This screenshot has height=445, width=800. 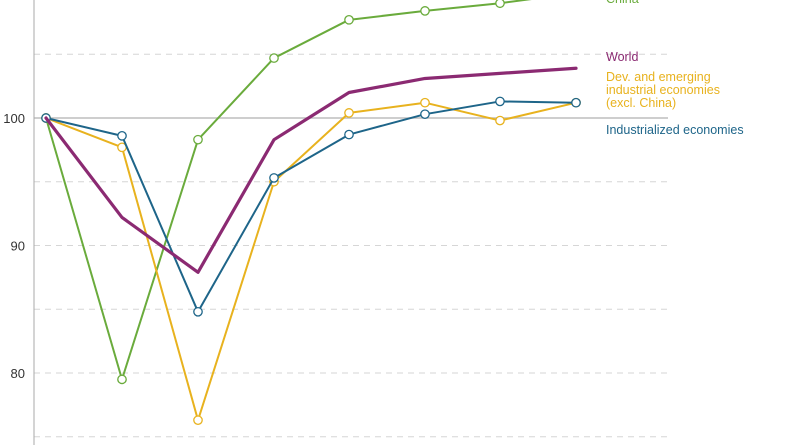 What do you see at coordinates (18, 246) in the screenshot?
I see `y-tick-label: 90` at bounding box center [18, 246].